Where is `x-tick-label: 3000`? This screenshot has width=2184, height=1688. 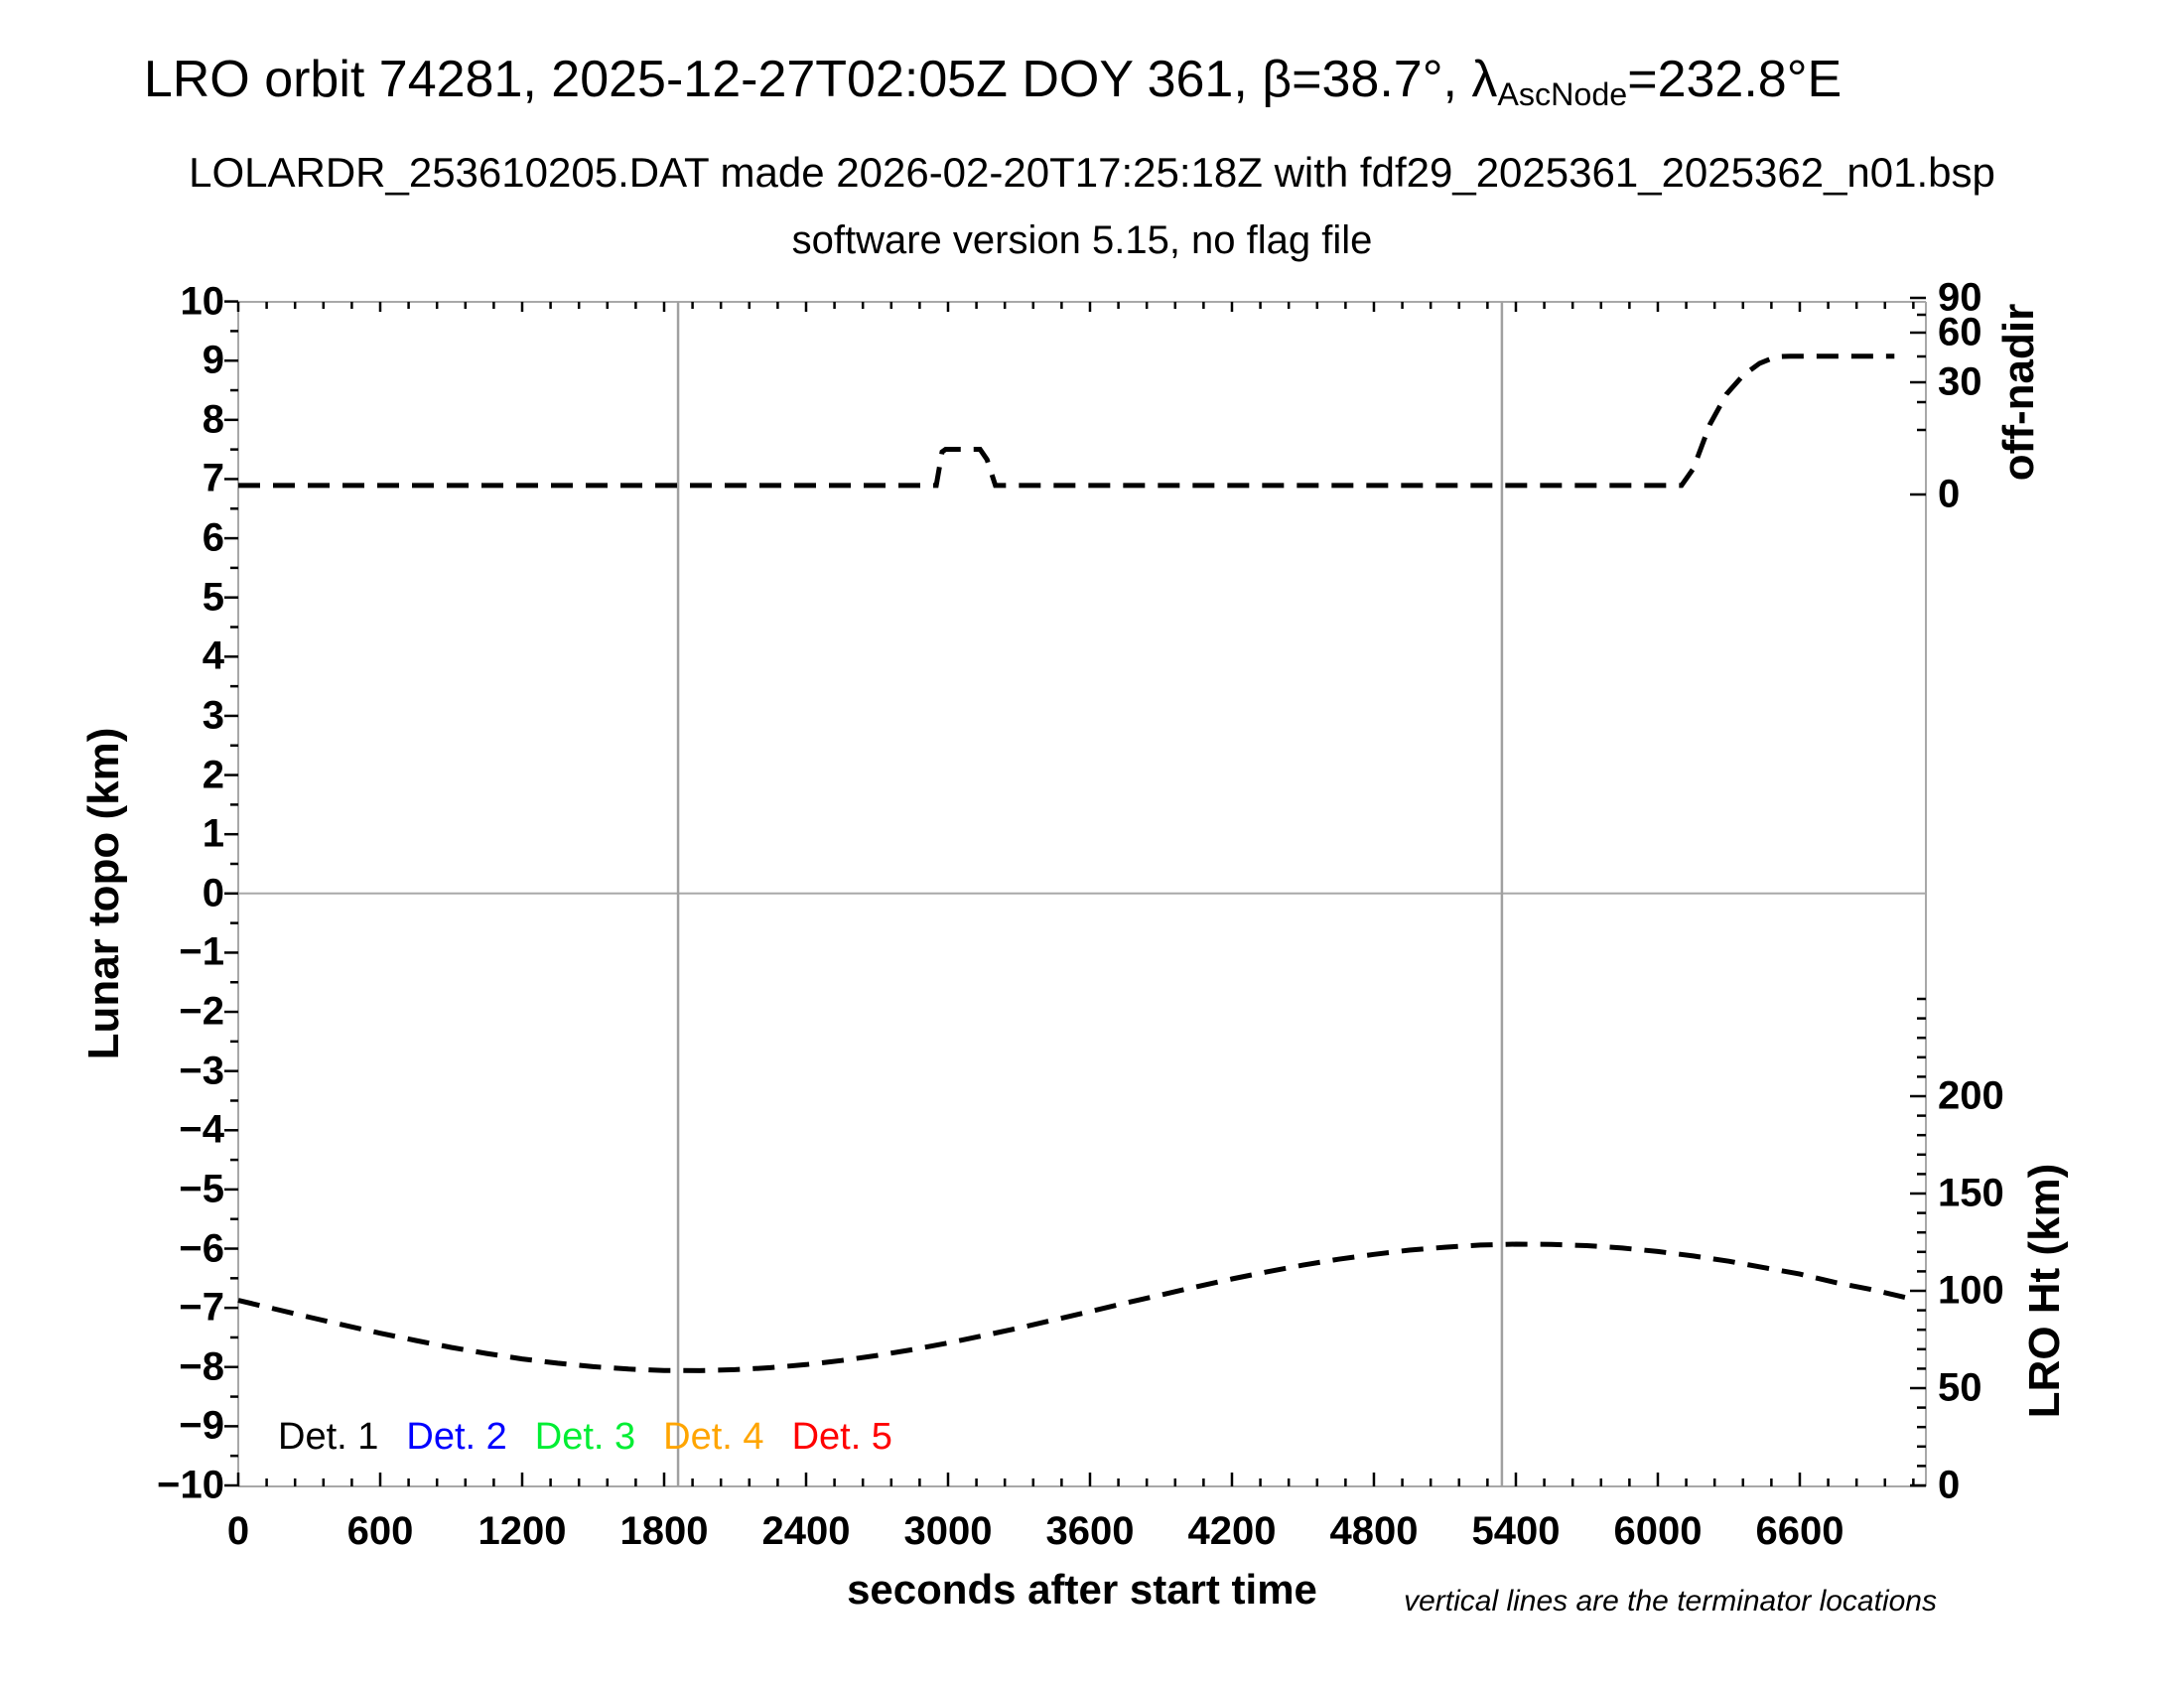 x-tick-label: 3000 is located at coordinates (948, 1531).